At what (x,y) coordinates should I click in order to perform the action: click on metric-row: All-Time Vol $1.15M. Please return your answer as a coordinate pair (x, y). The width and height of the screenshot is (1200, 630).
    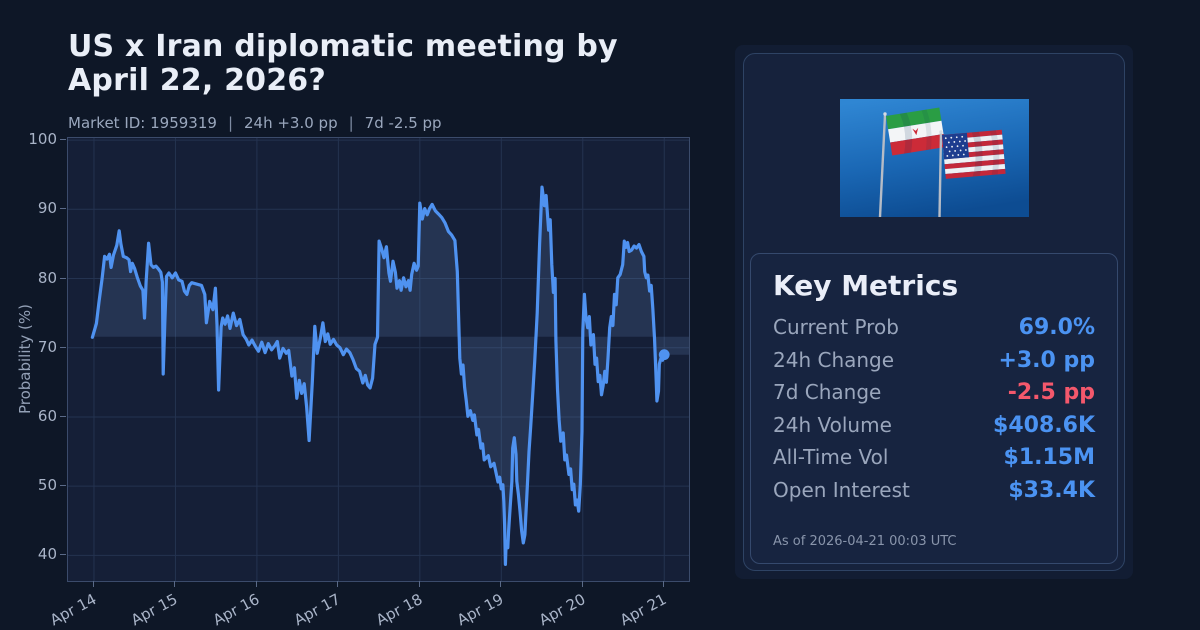
    Looking at the image, I should click on (934, 461).